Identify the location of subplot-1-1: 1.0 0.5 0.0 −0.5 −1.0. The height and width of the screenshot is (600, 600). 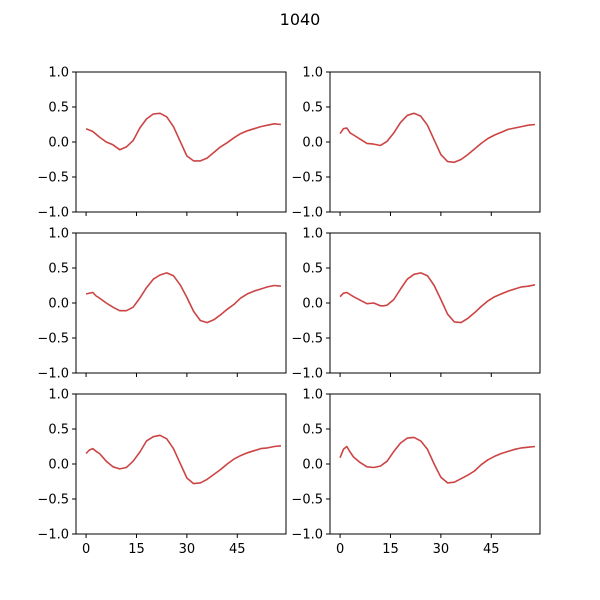
(162, 143).